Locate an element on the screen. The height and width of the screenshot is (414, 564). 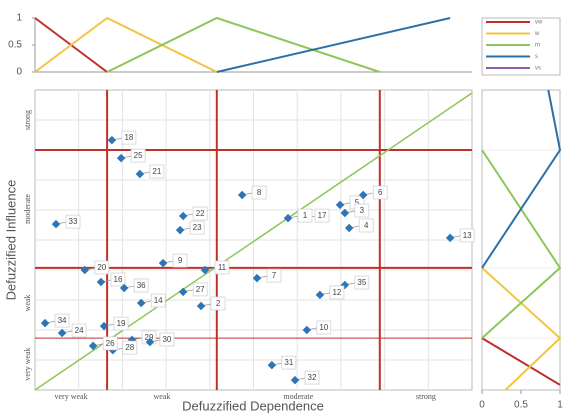
point-label: 5 is located at coordinates (357, 202).